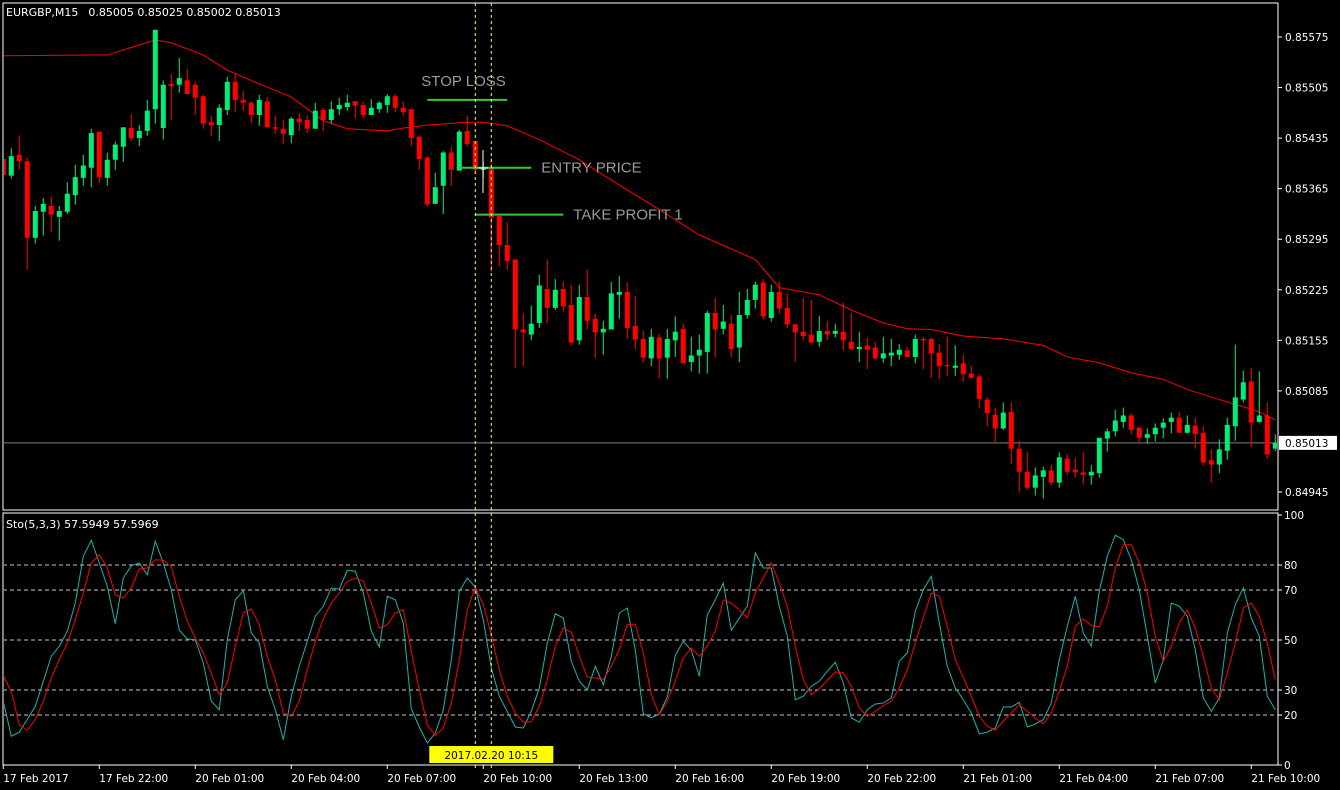  Describe the element at coordinates (491, 754) in the screenshot. I see `crosshair-time-badge` at that location.